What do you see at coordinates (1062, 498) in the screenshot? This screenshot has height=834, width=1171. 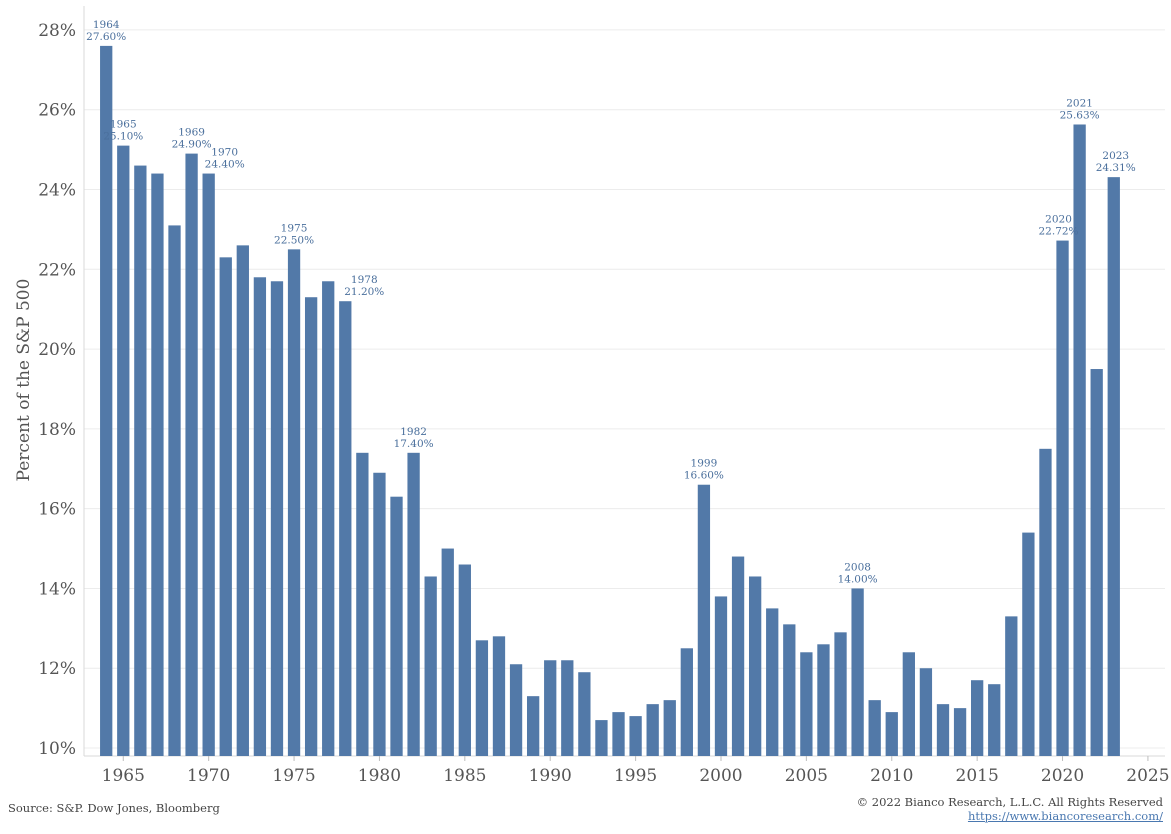 I see `bar-2020` at bounding box center [1062, 498].